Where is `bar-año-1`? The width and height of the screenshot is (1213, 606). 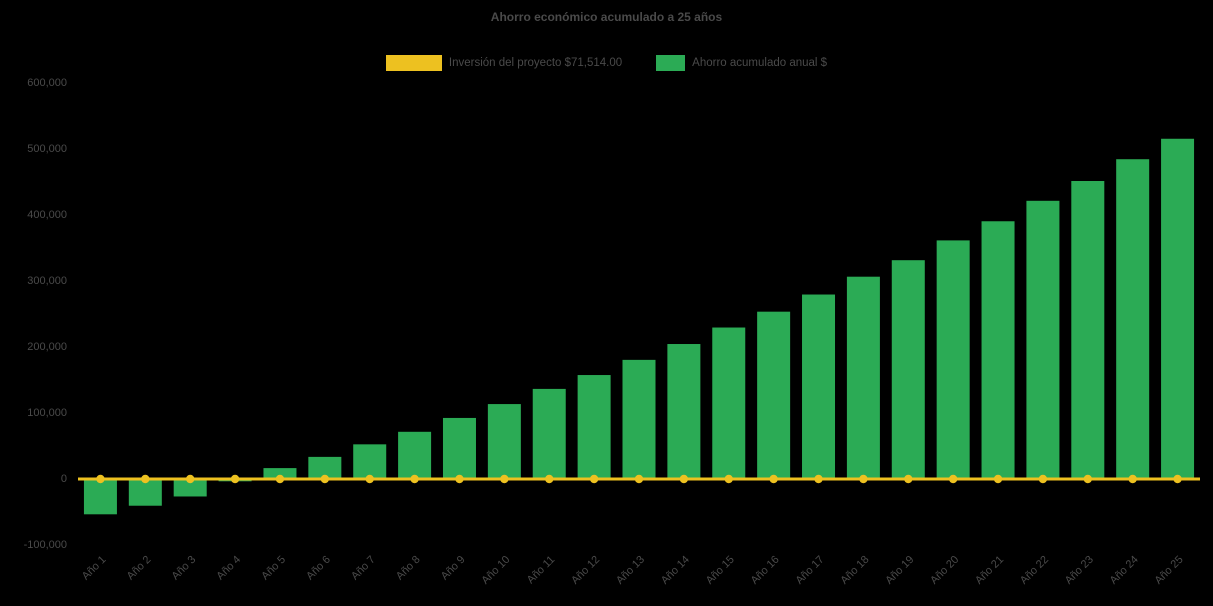
bar-año-1 is located at coordinates (100, 496).